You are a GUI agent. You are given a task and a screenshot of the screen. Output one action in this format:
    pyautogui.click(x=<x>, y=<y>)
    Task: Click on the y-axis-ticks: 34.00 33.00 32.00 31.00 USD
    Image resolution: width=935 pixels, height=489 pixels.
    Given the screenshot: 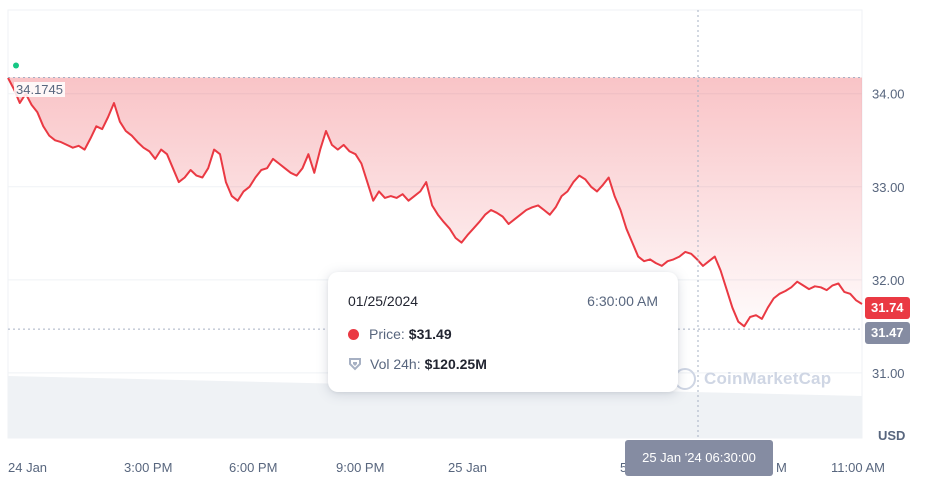 What is the action you would take?
    pyautogui.click(x=888, y=265)
    